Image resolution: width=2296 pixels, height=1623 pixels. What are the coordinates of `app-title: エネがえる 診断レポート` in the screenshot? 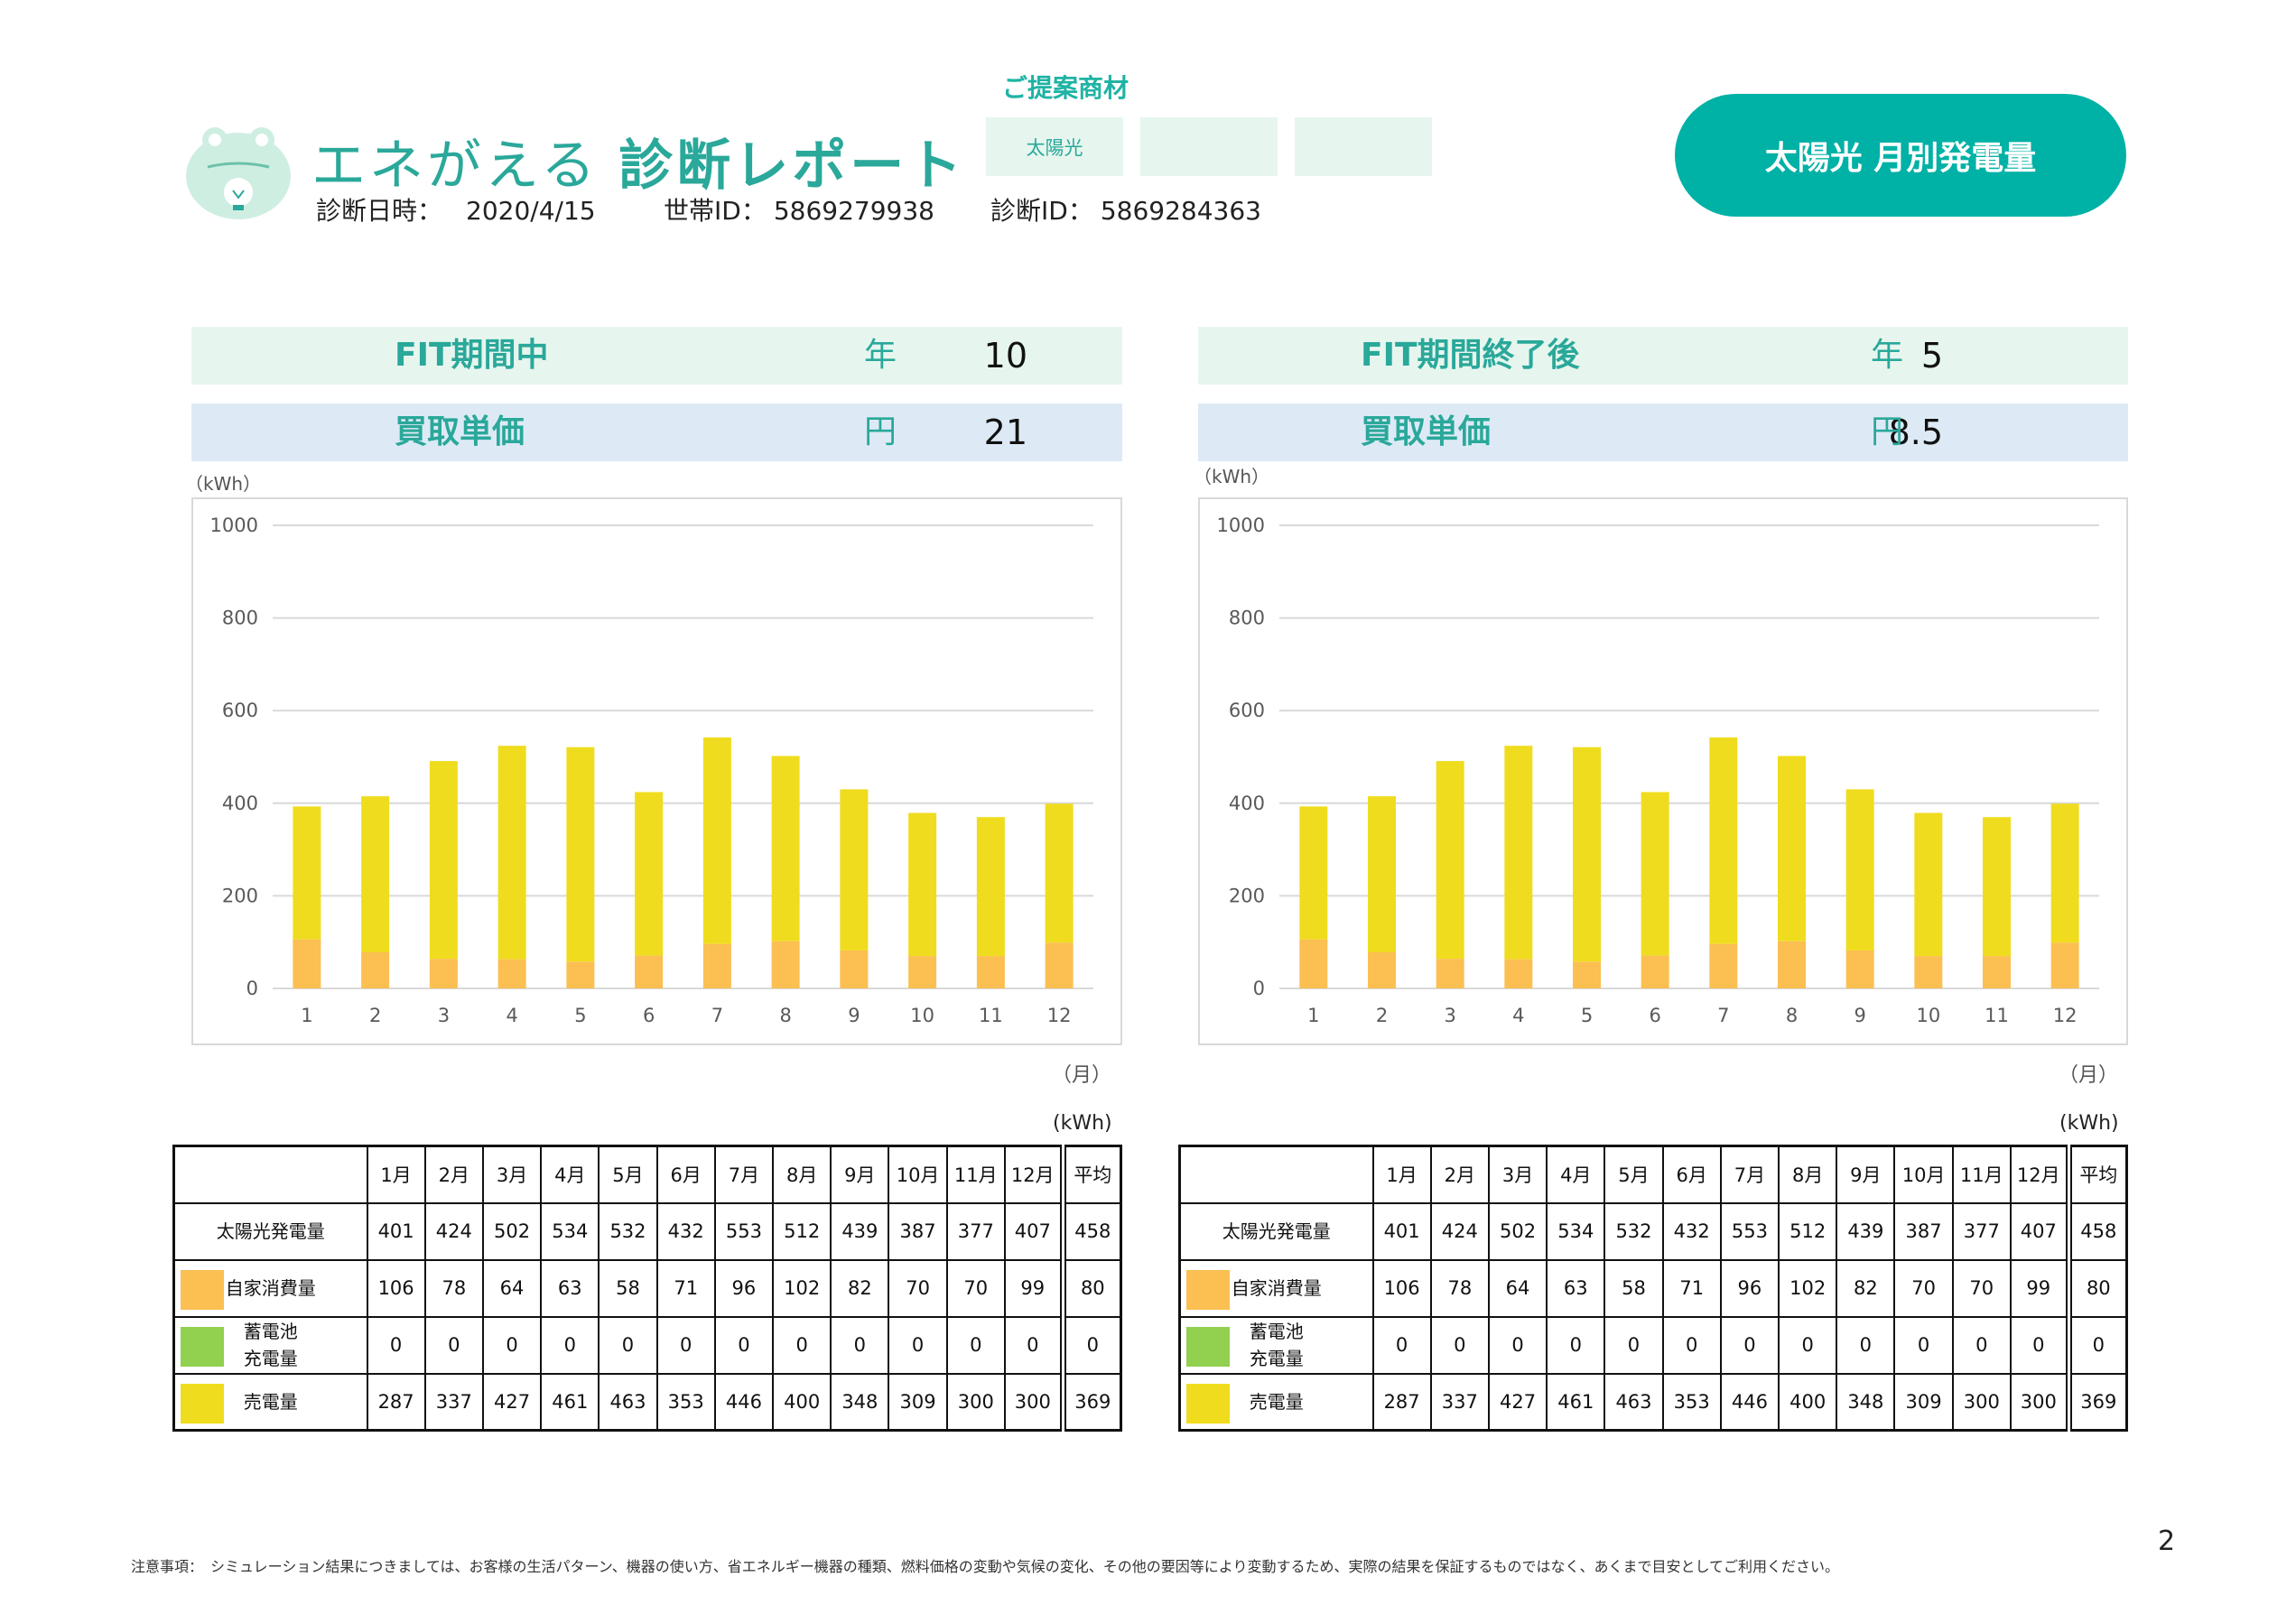 It's located at (638, 161).